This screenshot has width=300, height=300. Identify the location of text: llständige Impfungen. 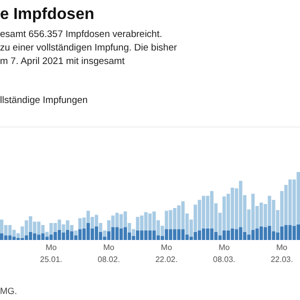
(44, 100).